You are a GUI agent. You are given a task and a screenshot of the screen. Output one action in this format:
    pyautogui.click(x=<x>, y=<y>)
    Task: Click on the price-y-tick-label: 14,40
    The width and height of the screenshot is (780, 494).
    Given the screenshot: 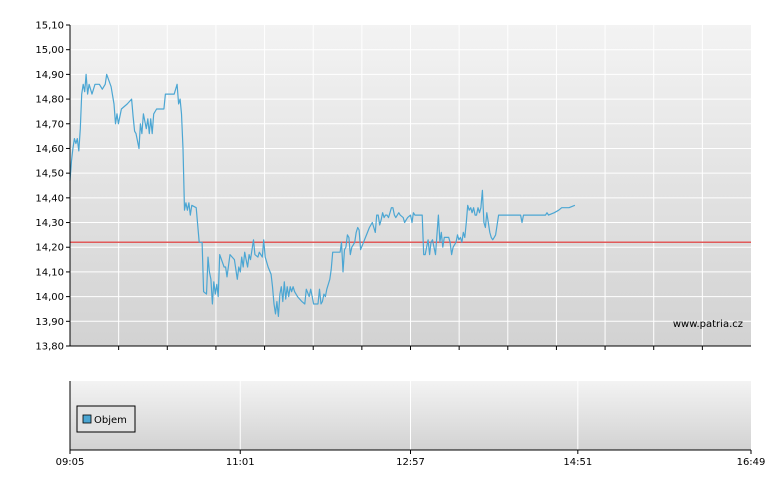 What is the action you would take?
    pyautogui.click(x=49, y=198)
    